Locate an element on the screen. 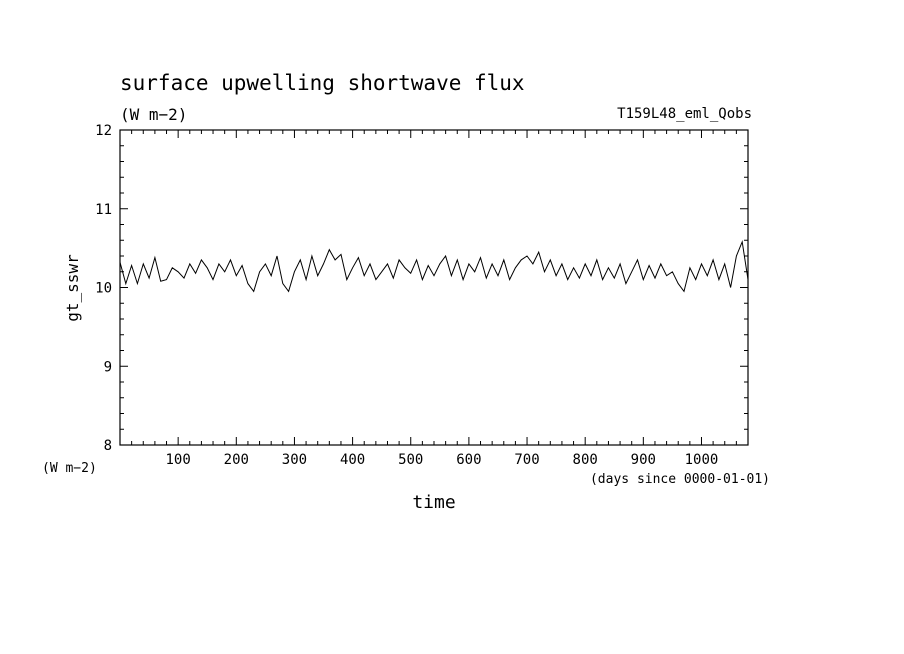  y-units-label: (W m−2) is located at coordinates (69, 468).